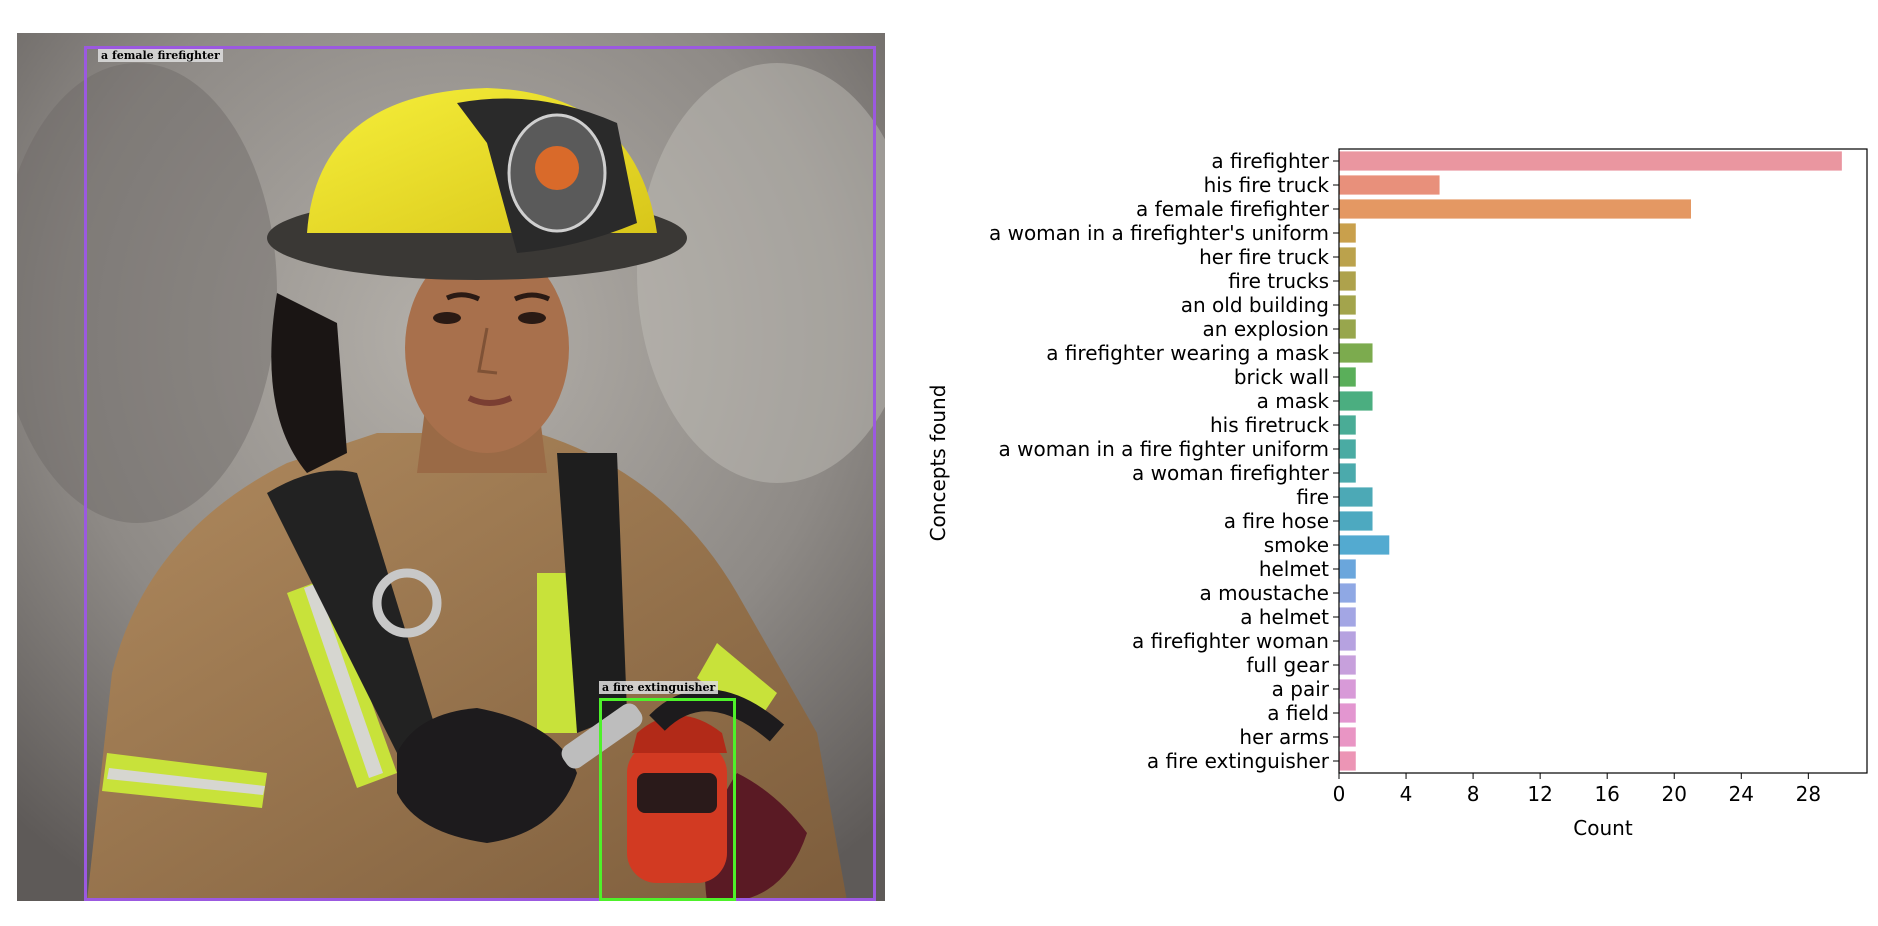 The height and width of the screenshot is (926, 1878). Describe the element at coordinates (938, 463) in the screenshot. I see `y-axis-label: Concepts found` at that location.